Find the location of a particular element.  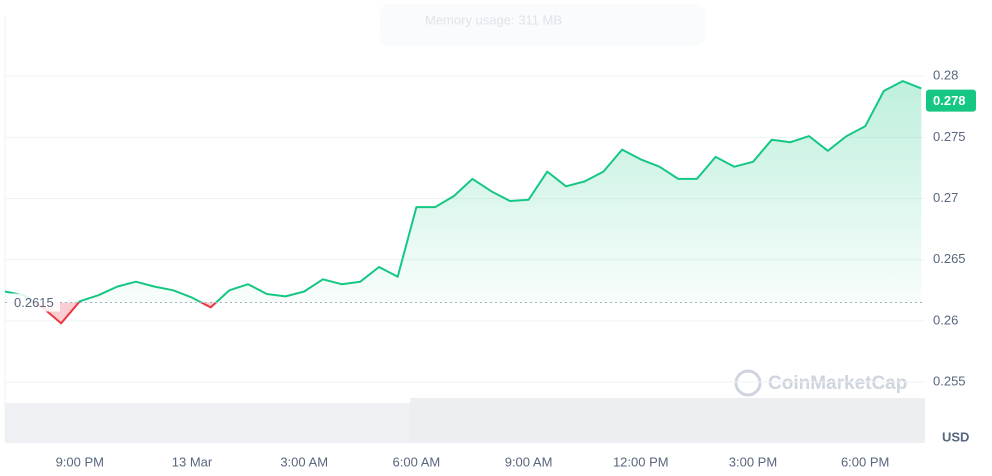

x-tick-label: 13 Mar is located at coordinates (192, 461).